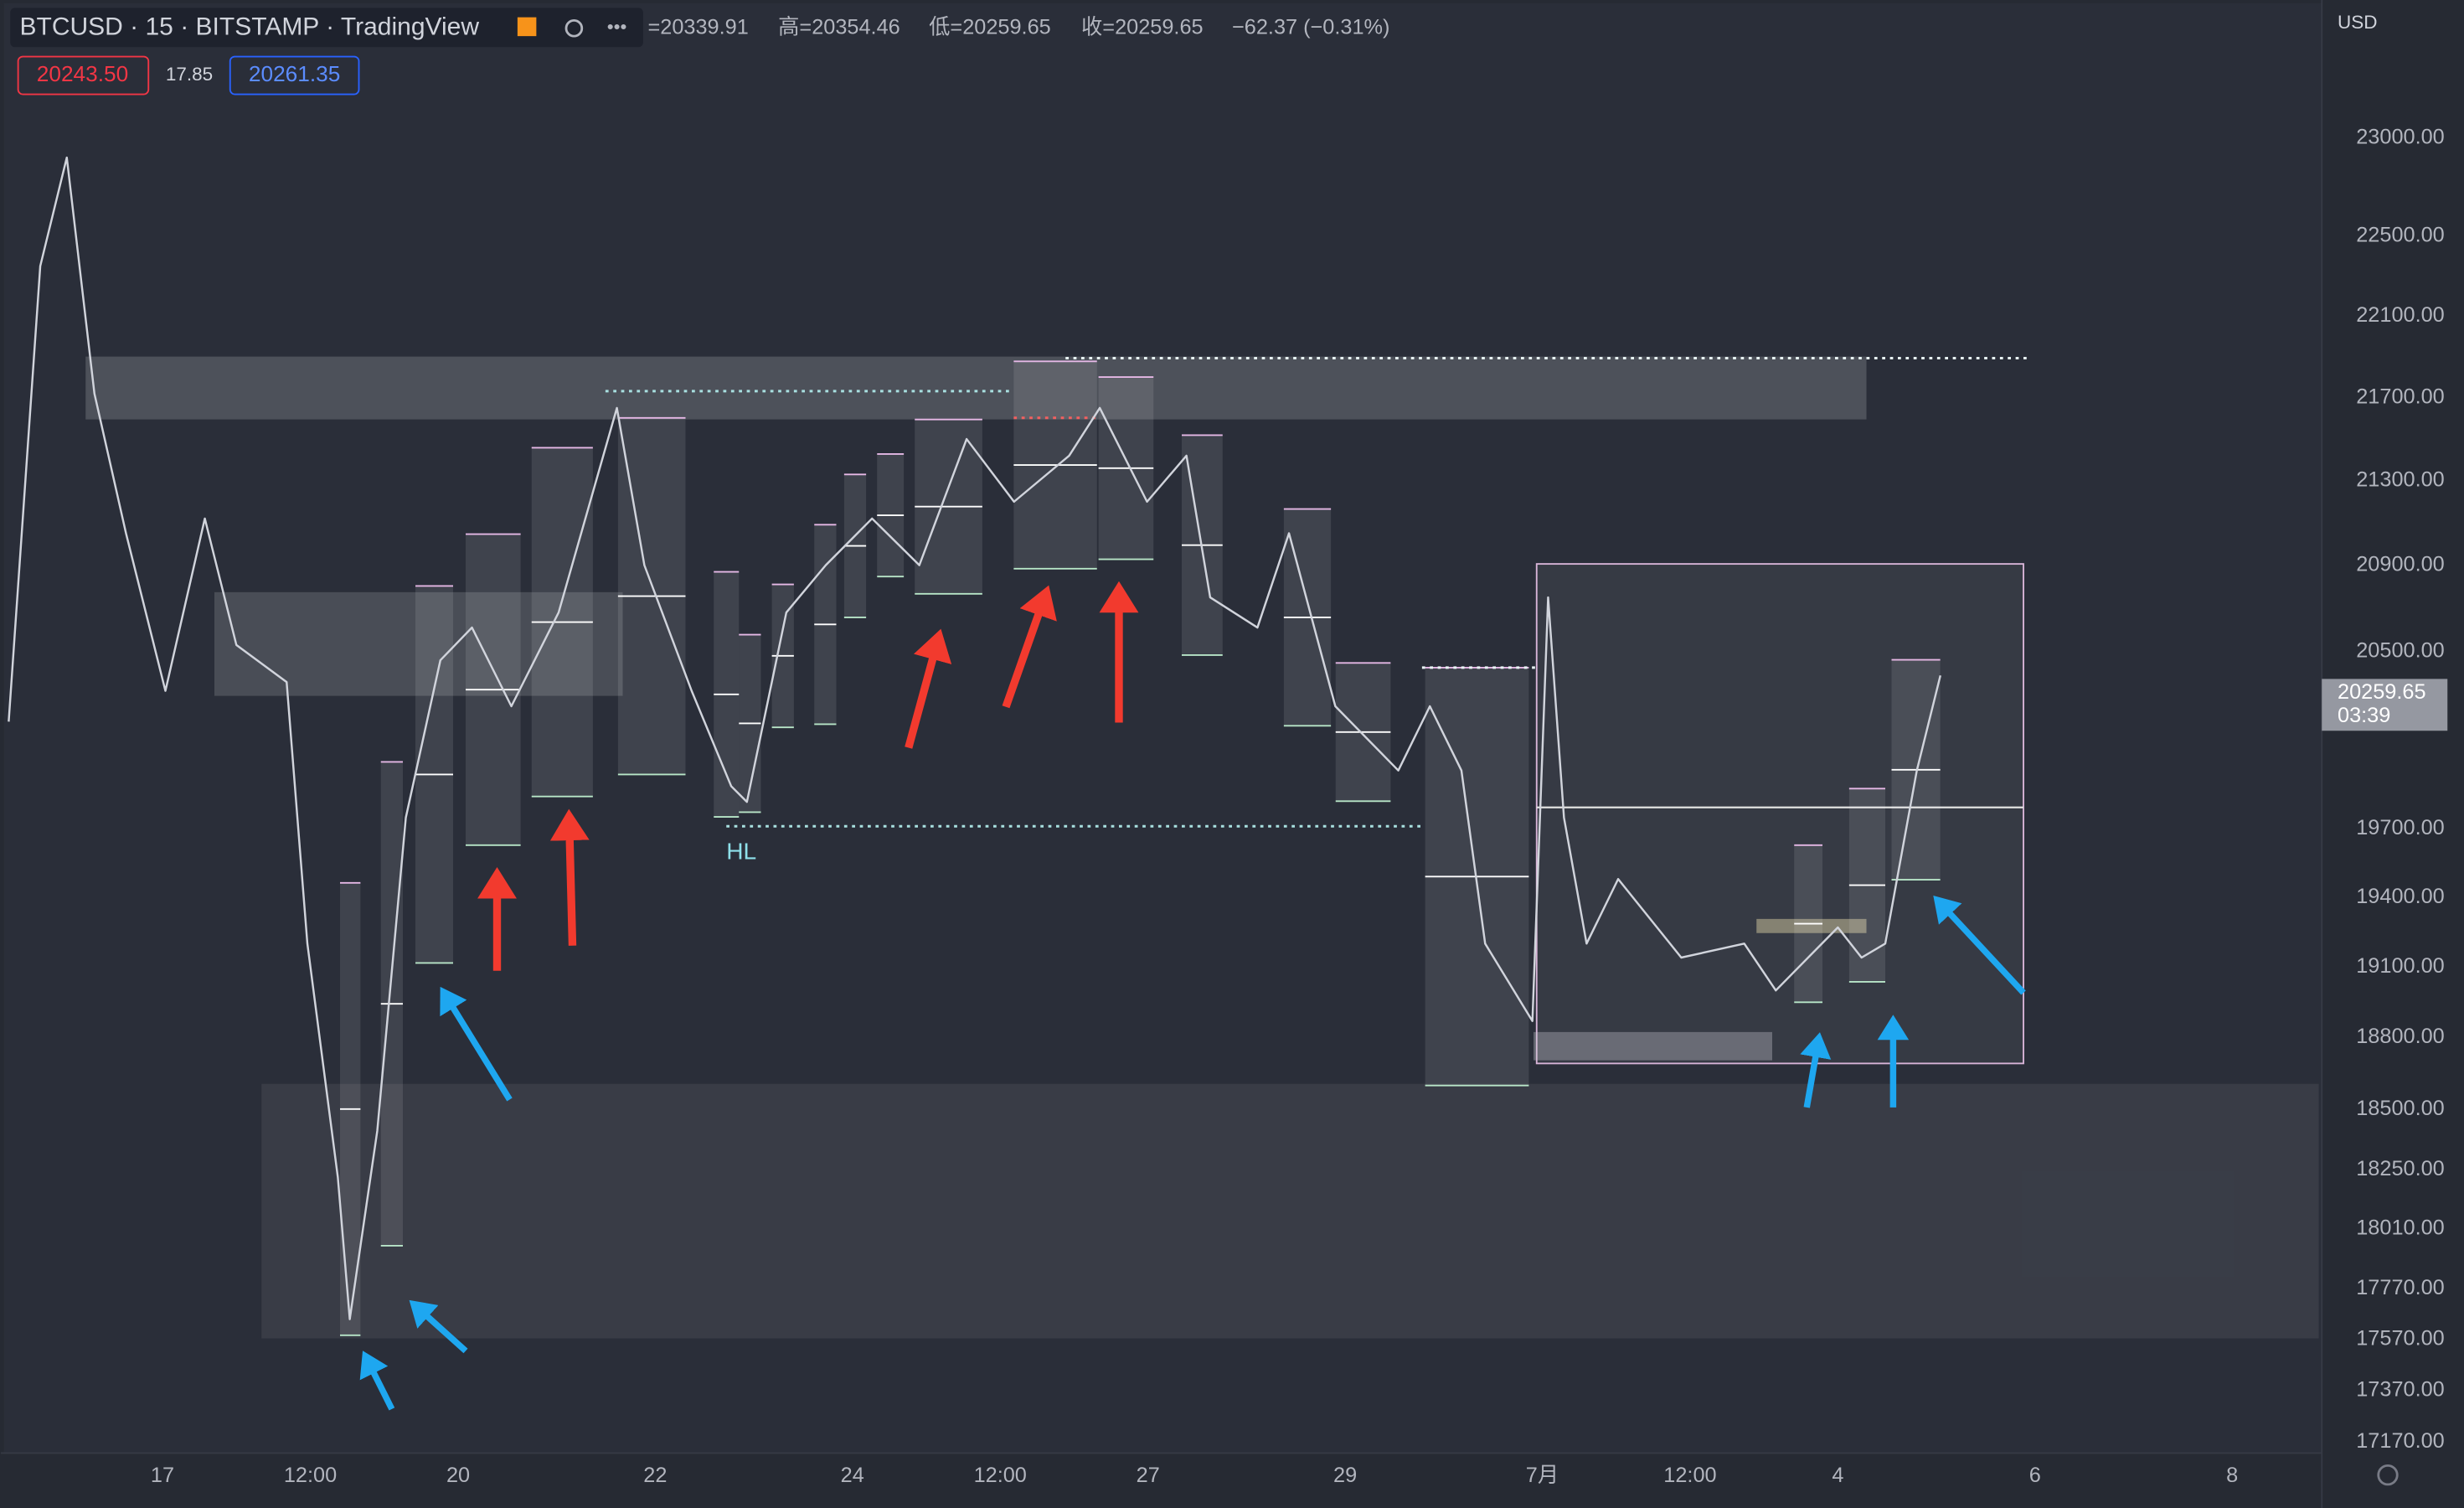 Image resolution: width=2464 pixels, height=1508 pixels. What do you see at coordinates (250, 27) in the screenshot?
I see `symbol: BTCUSD · 15 · BITSTAMP · TradingView` at bounding box center [250, 27].